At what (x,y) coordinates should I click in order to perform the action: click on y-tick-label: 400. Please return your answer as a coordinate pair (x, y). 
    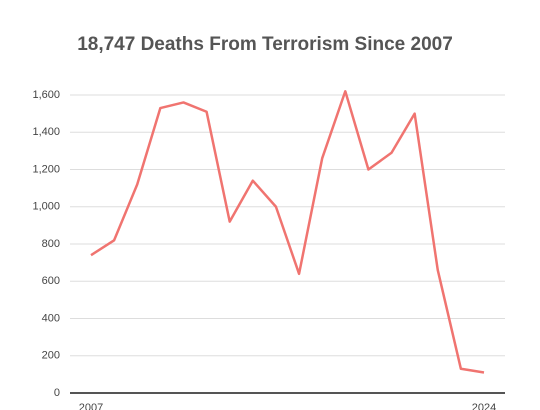
    Looking at the image, I should click on (51, 318).